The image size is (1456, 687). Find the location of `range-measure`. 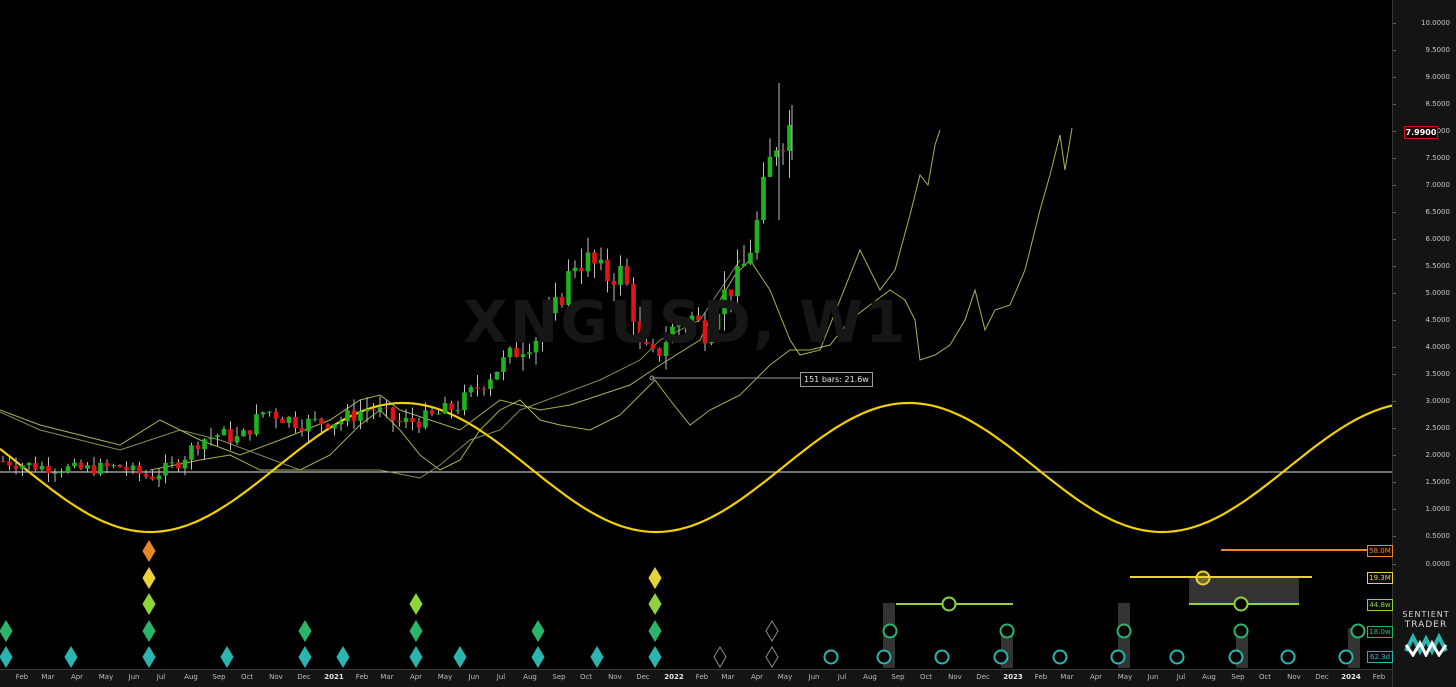

range-measure is located at coordinates (724, 378).